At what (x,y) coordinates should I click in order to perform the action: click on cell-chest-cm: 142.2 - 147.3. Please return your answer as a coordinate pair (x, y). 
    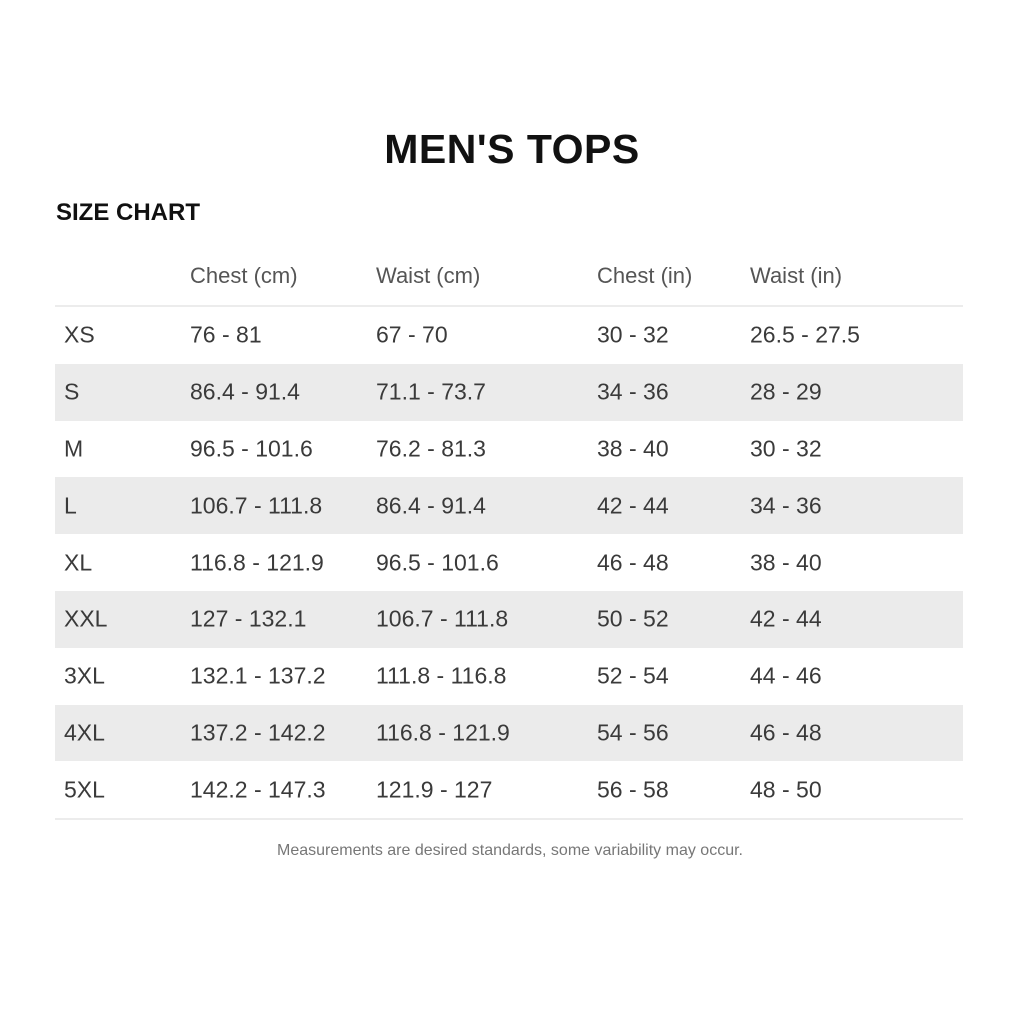
    Looking at the image, I should click on (258, 789).